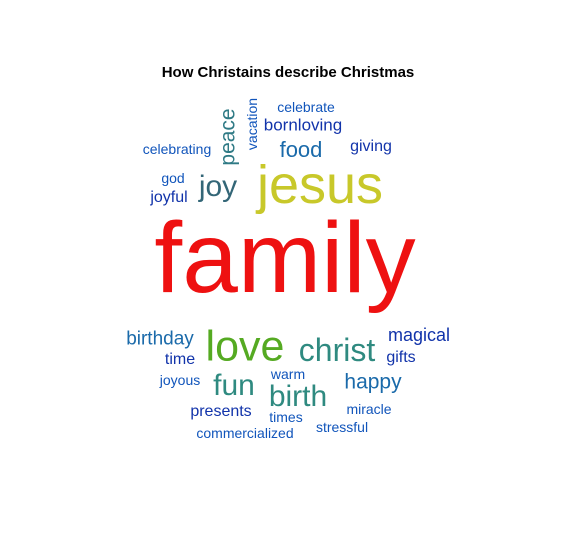  Describe the element at coordinates (169, 197) in the screenshot. I see `word-joyful: joyful` at that location.